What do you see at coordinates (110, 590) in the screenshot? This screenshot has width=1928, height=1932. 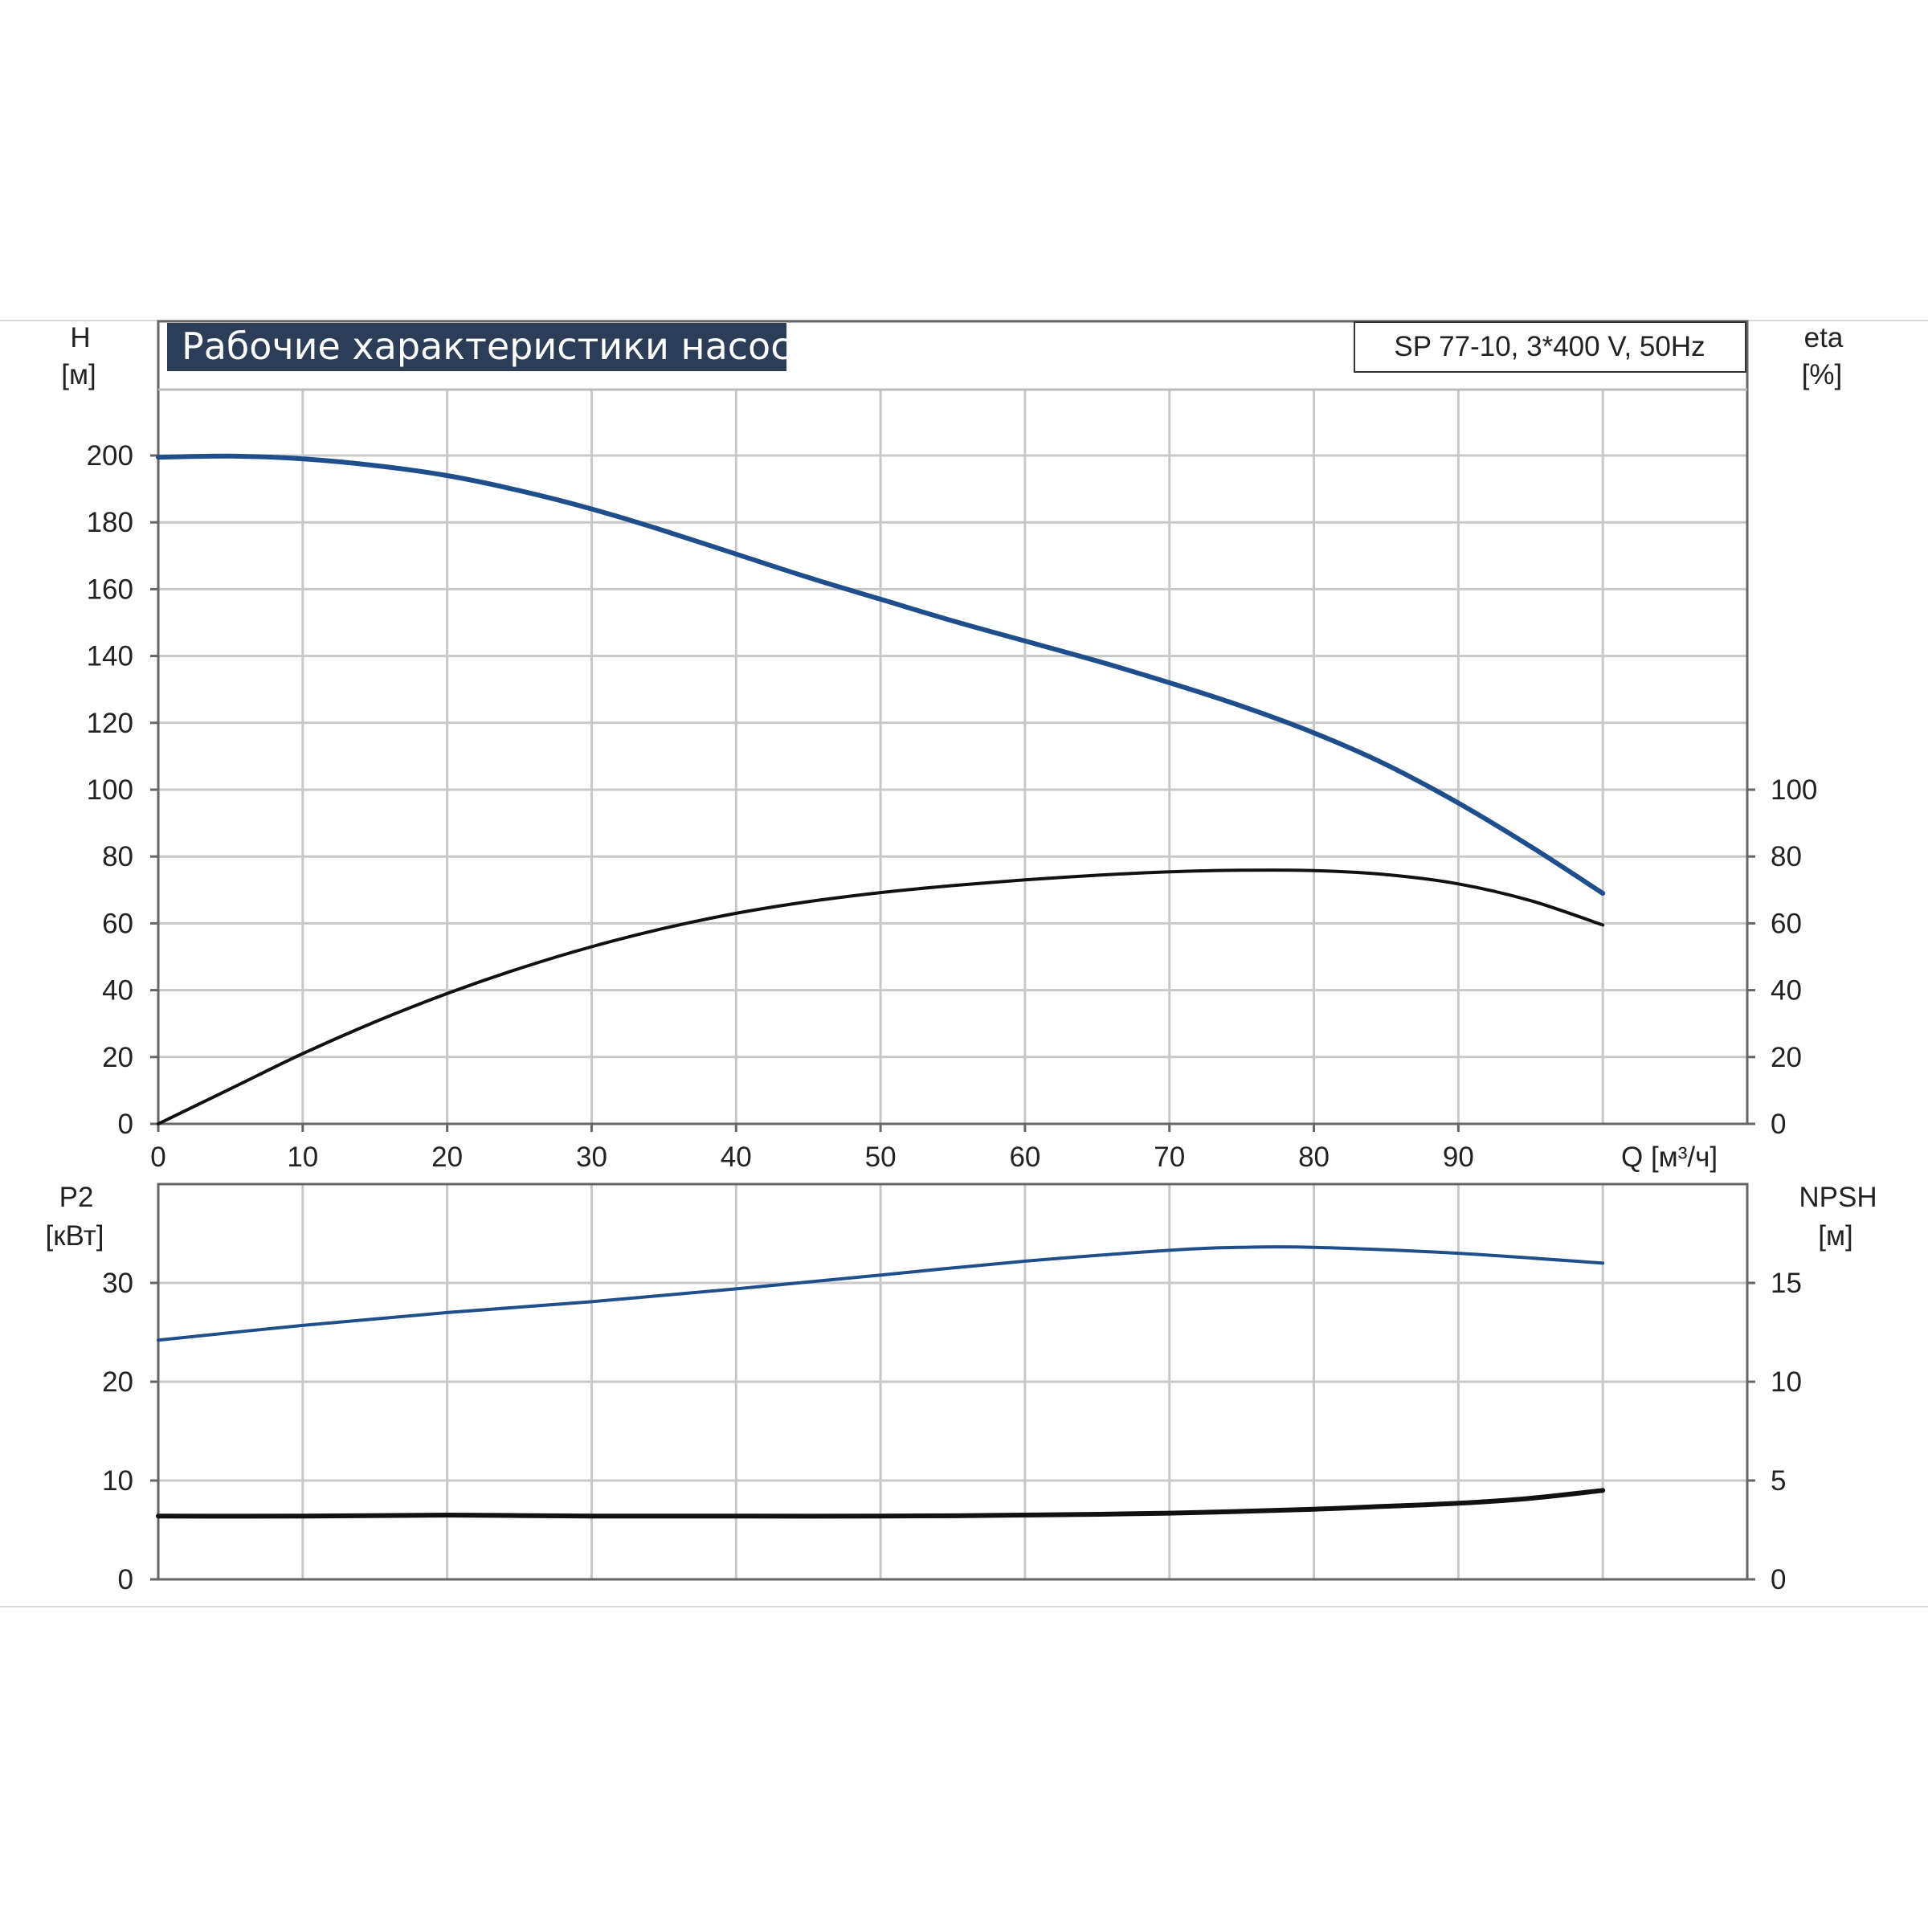 I see `y-left-tick-label: 160` at bounding box center [110, 590].